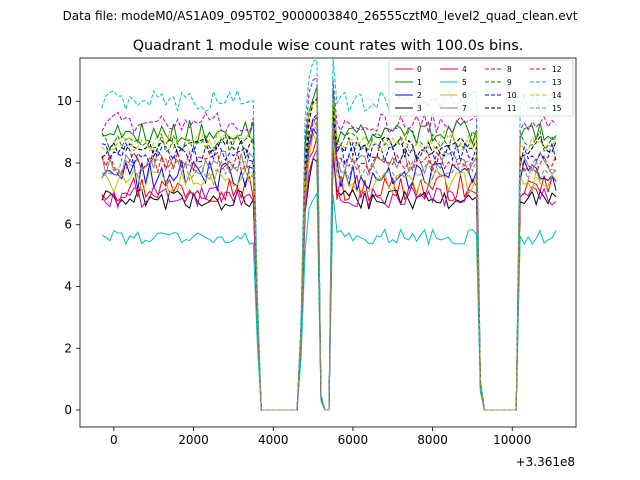 The image size is (640, 480). I want to click on x-tick-label: 8000, so click(432, 440).